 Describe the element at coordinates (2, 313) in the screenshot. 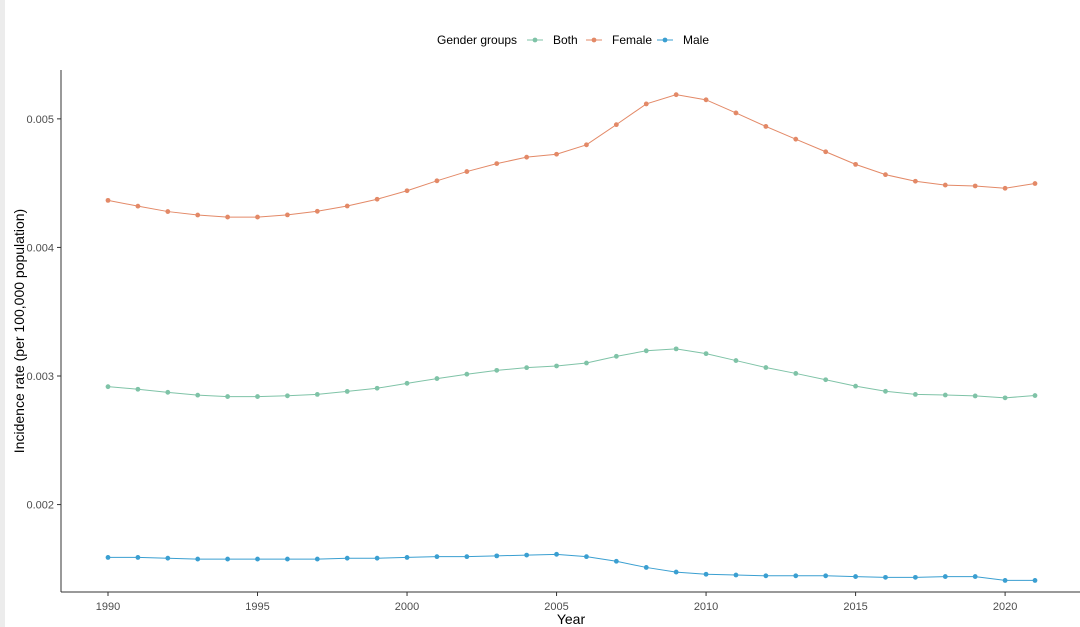

I see `window-edge` at that location.